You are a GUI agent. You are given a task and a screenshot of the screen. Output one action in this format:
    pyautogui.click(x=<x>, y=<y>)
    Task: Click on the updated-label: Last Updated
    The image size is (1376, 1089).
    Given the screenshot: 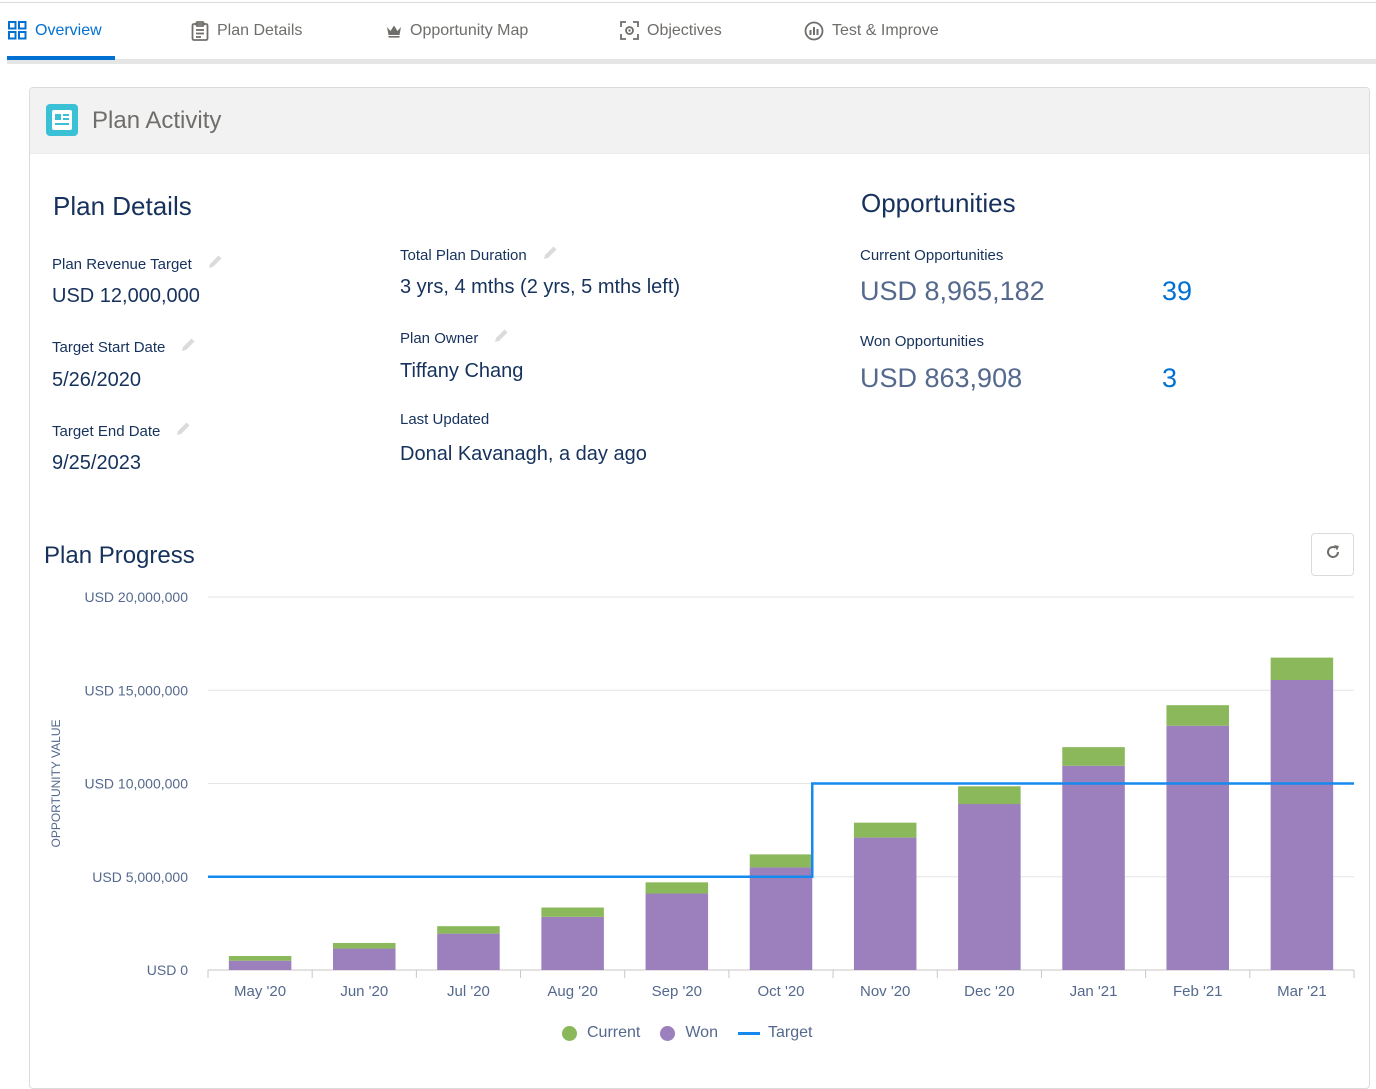 What is the action you would take?
    pyautogui.click(x=444, y=419)
    